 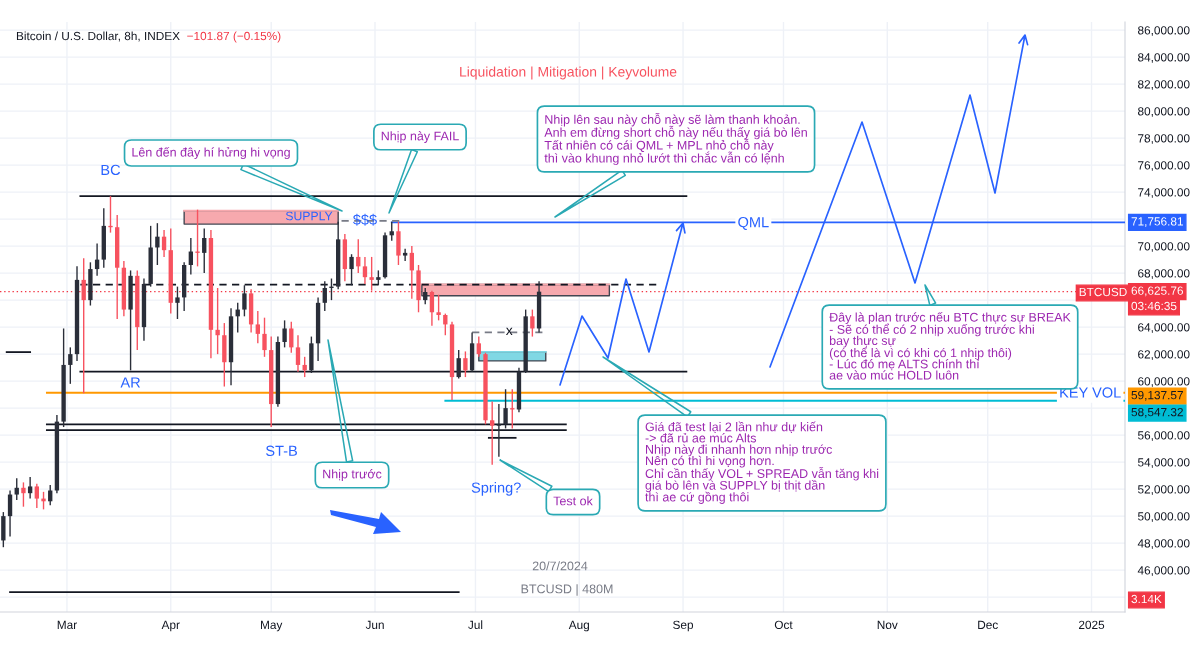 What do you see at coordinates (683, 626) in the screenshot?
I see `x-tick-label: Sep` at bounding box center [683, 626].